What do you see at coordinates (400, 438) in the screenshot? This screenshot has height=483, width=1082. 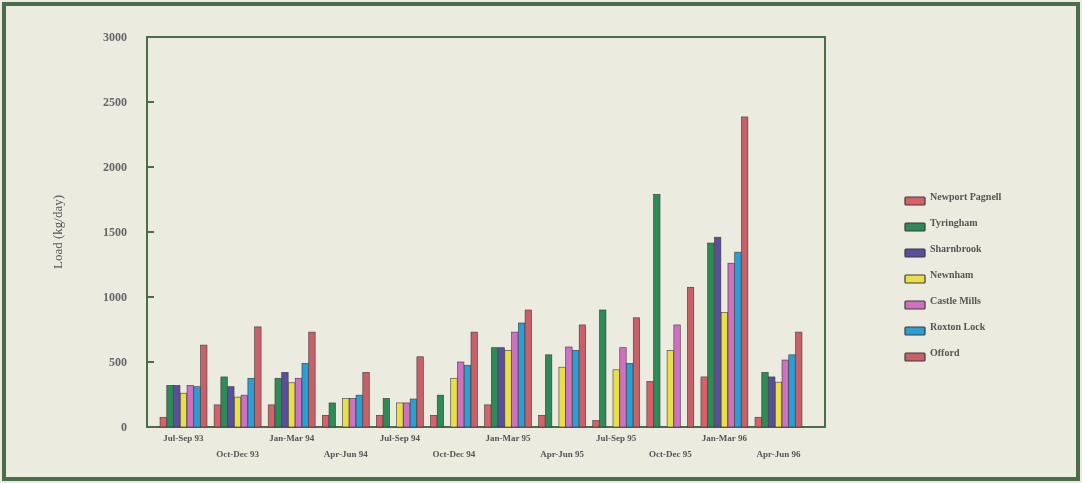 I see `x-tick-label: Jul-Sep 94` at bounding box center [400, 438].